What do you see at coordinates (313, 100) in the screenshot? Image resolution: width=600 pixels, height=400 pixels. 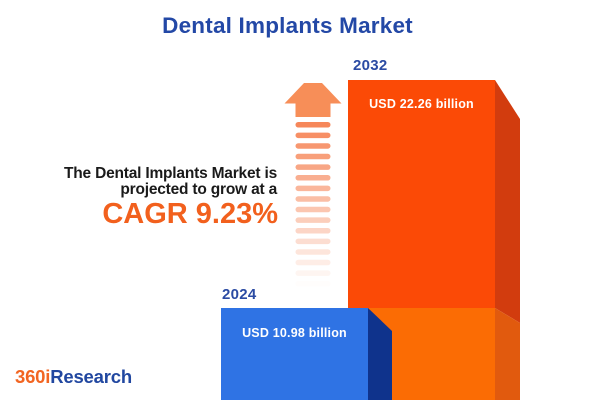 I see `arrow-head` at bounding box center [313, 100].